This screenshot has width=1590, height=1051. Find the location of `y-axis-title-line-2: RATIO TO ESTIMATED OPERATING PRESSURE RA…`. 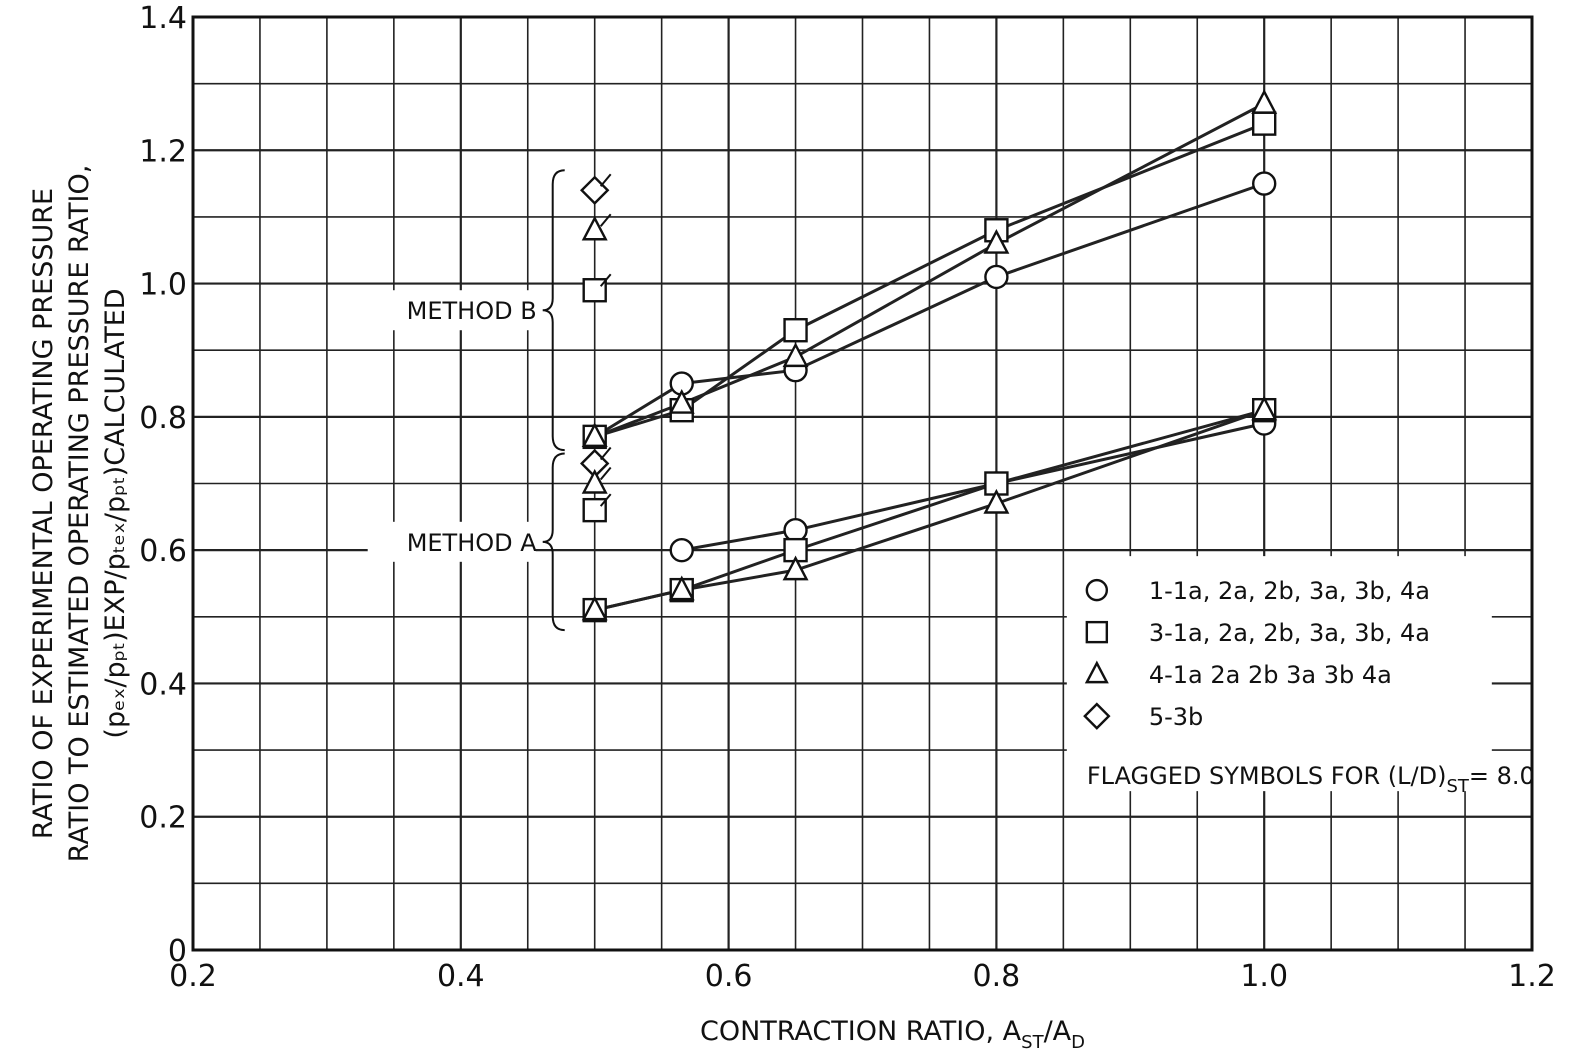

y-axis-title-line-2: RATIO TO ESTIMATED OPERATING PRESSURE RA… is located at coordinates (79, 514).